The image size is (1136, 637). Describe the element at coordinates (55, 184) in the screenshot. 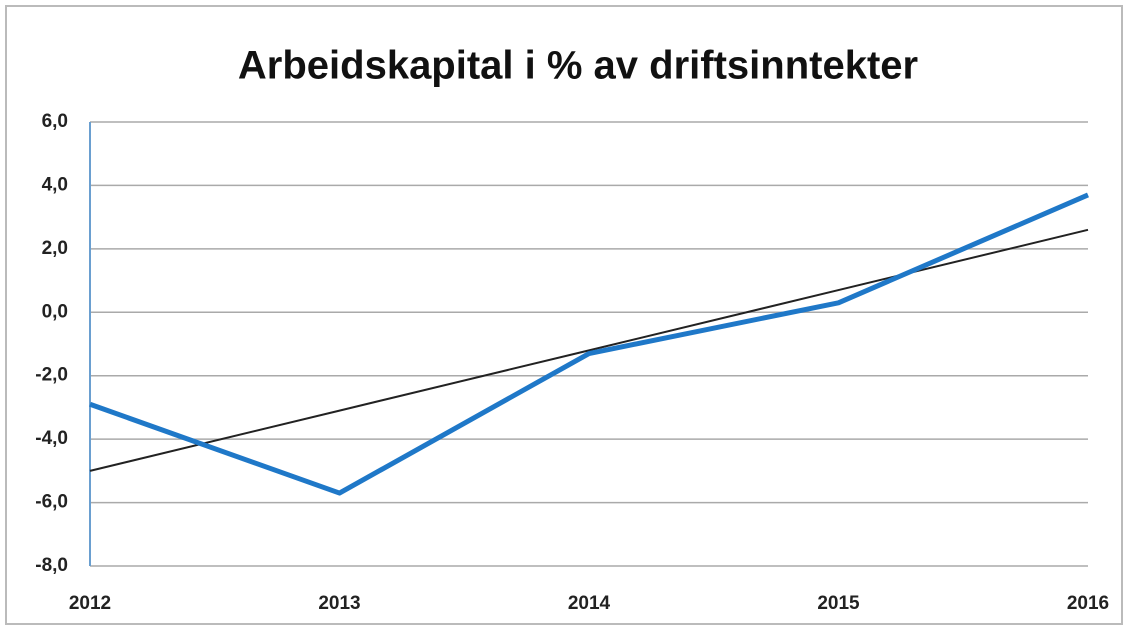

I see `y-tick-label: 4,0` at that location.